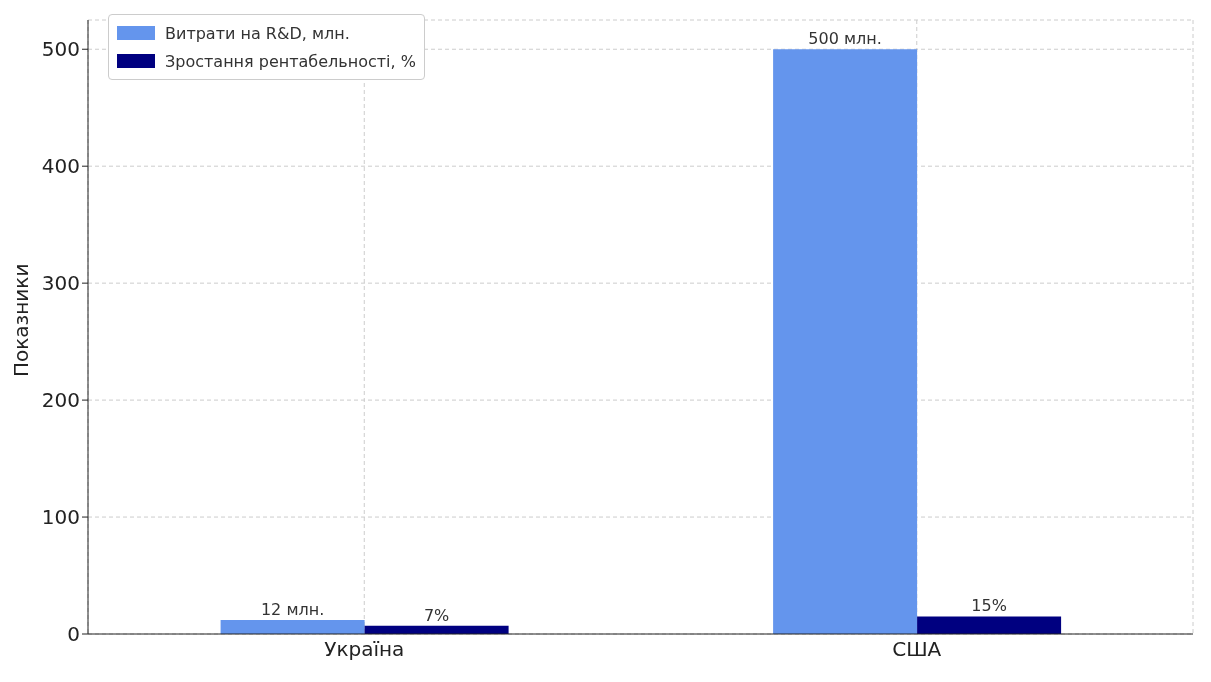 This screenshot has height=682, width=1211. What do you see at coordinates (73, 634) in the screenshot?
I see `y-tick-label: 0` at bounding box center [73, 634].